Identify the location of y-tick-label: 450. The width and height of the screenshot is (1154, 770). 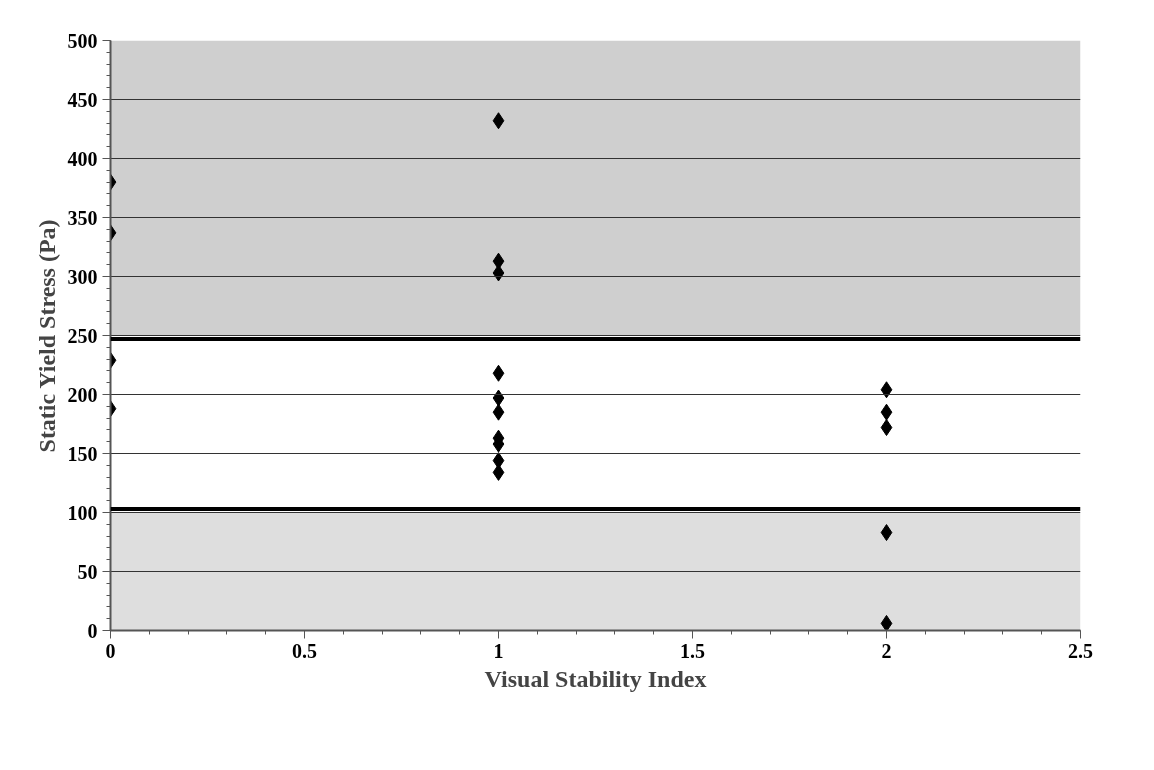
(82, 99).